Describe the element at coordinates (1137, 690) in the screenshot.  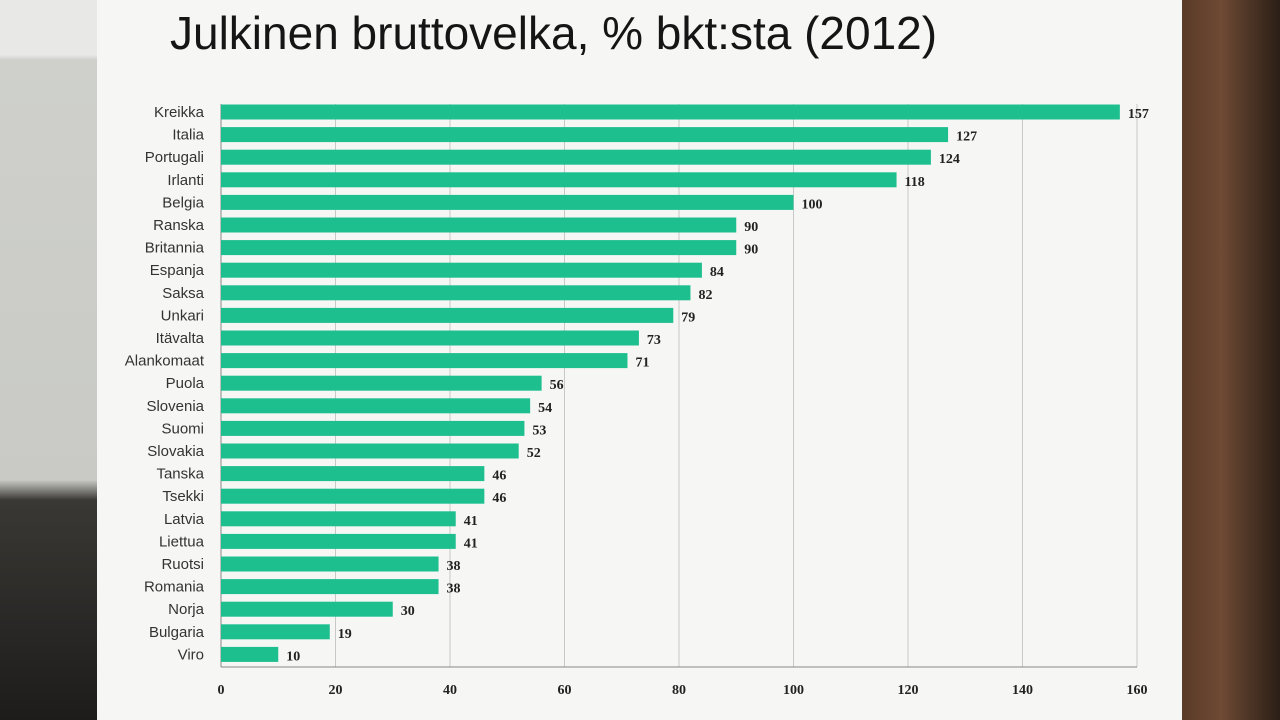
I see `x-tick-label: 160` at that location.